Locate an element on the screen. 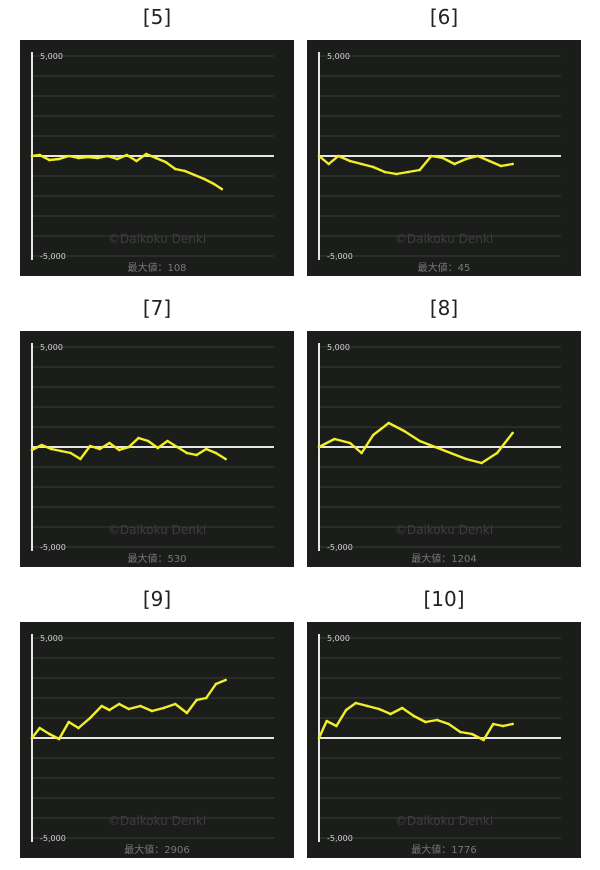  chart-title: [10] is located at coordinates (444, 599).